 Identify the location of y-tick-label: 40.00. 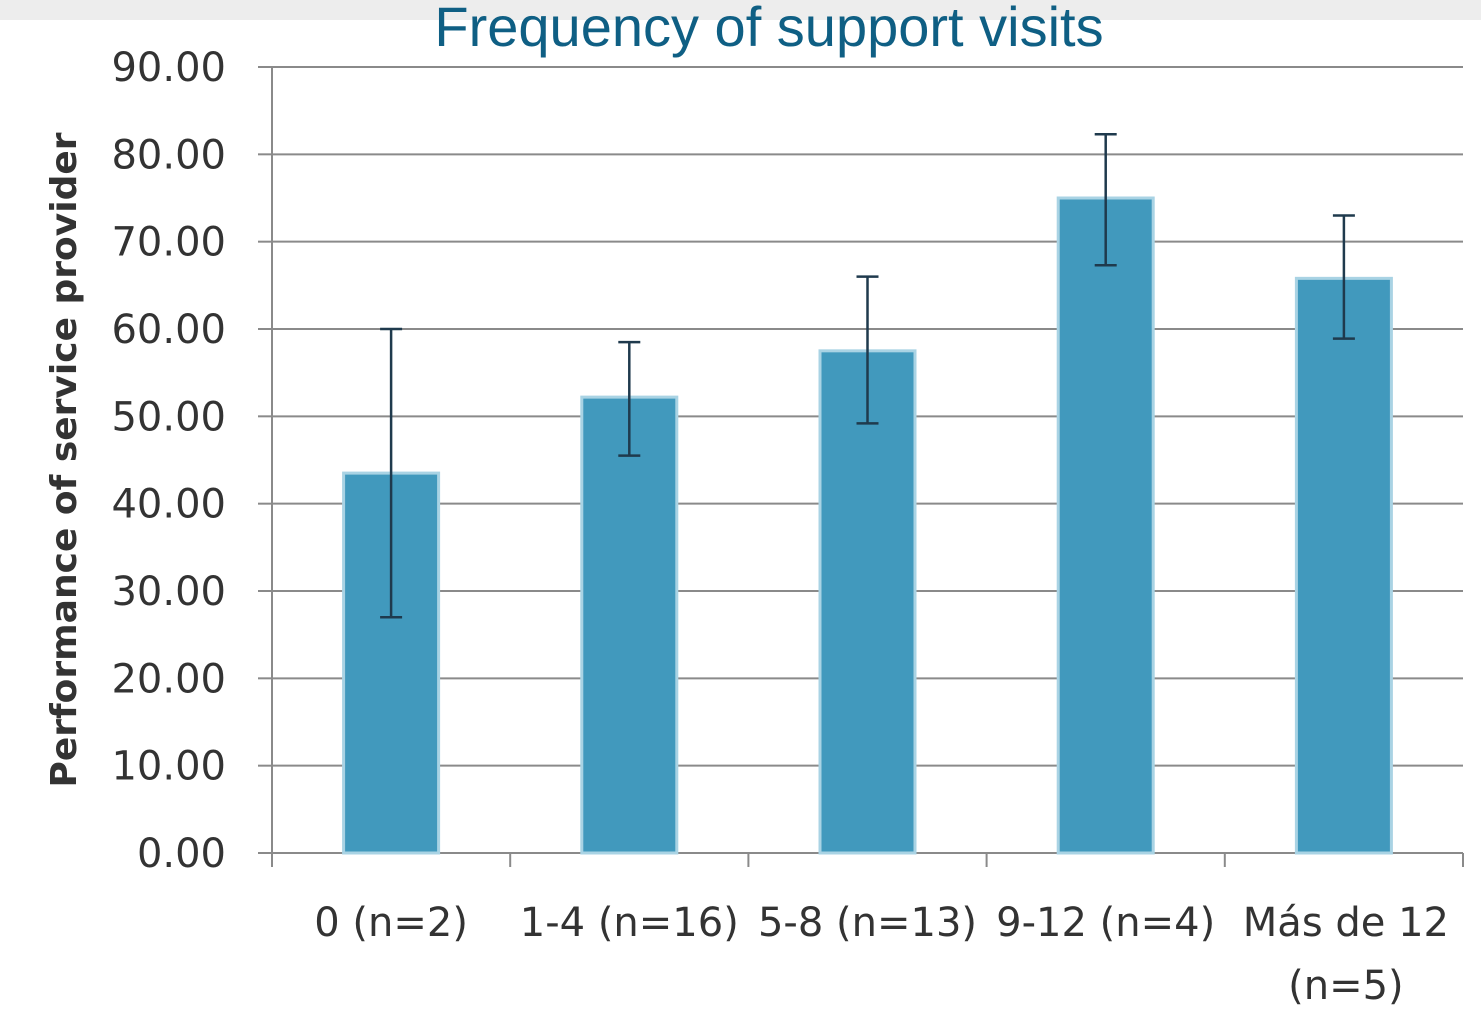
(168, 505).